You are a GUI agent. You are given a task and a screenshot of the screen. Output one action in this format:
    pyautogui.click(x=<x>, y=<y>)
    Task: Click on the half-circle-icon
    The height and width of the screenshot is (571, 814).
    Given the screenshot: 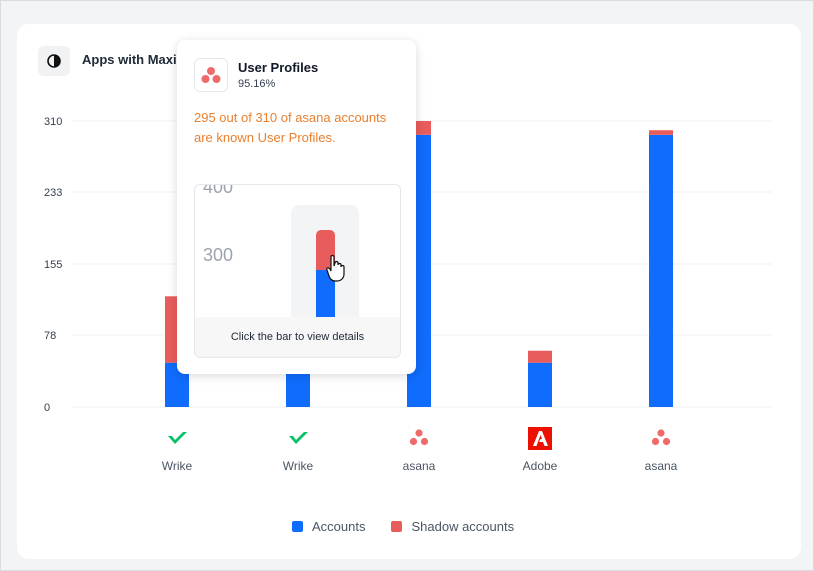 What is the action you would take?
    pyautogui.click(x=54, y=61)
    